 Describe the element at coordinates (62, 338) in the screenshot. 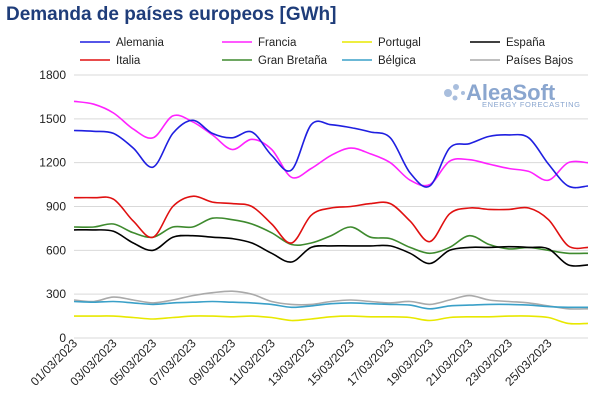

I see `y-tick-label: 0` at that location.